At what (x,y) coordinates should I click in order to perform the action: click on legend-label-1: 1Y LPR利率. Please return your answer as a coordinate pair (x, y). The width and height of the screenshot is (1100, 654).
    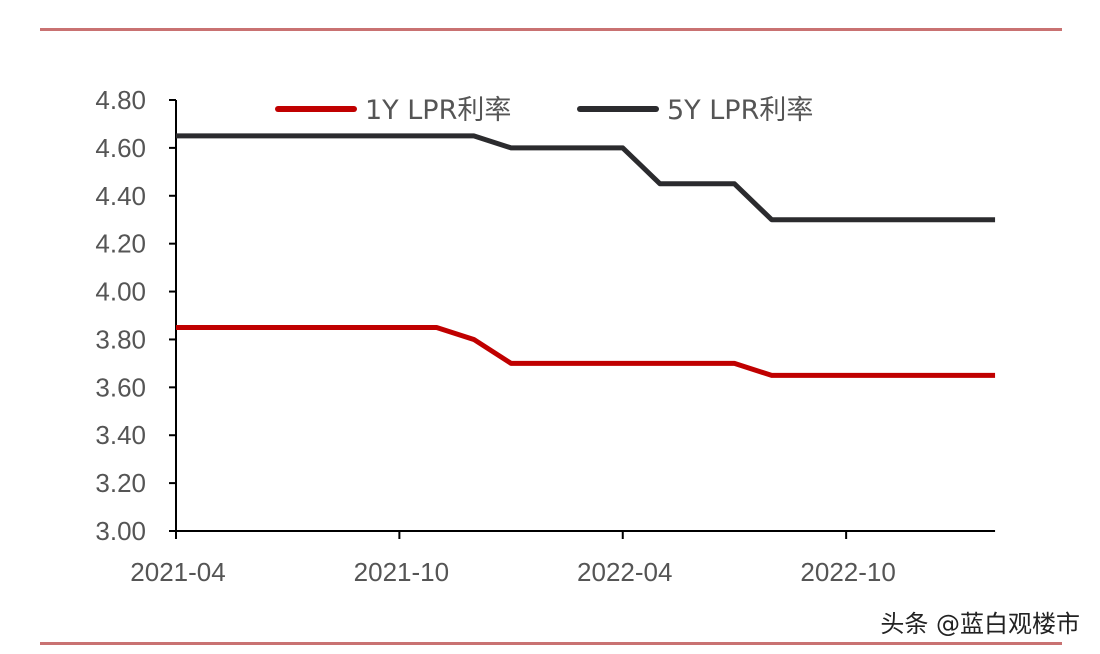
    Looking at the image, I should click on (438, 110).